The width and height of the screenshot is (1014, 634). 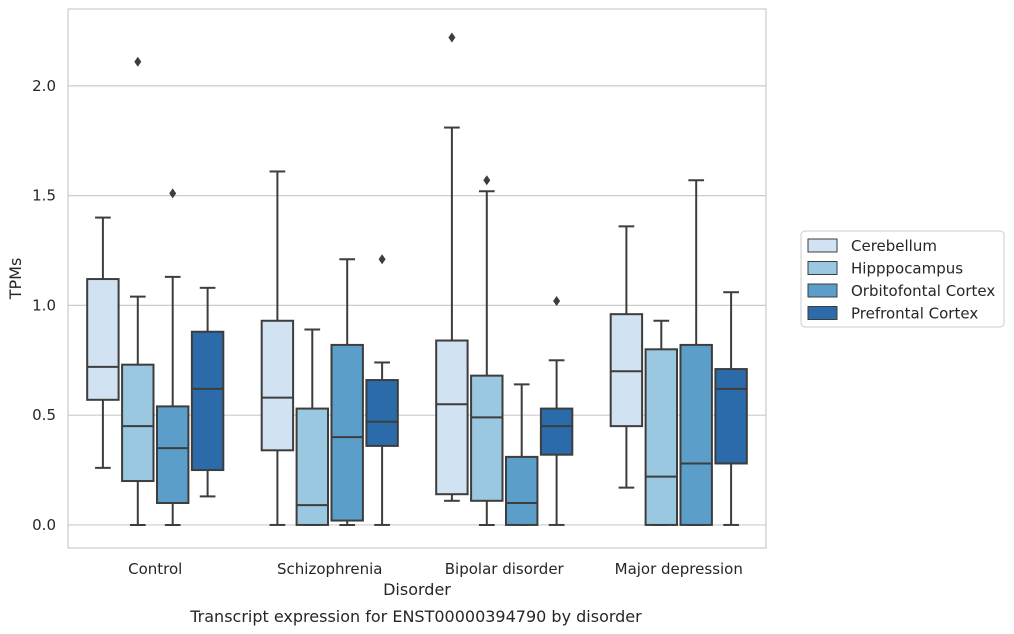 What do you see at coordinates (44, 86) in the screenshot?
I see `y-tick-label: 2.0` at bounding box center [44, 86].